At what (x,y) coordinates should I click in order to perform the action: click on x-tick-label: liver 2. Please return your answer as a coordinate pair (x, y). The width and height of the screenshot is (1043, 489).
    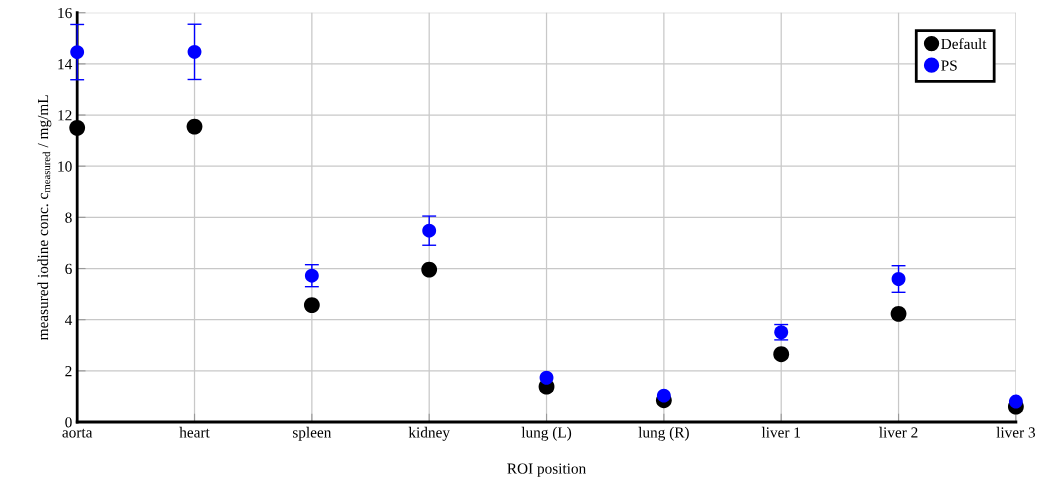
    Looking at the image, I should click on (898, 432).